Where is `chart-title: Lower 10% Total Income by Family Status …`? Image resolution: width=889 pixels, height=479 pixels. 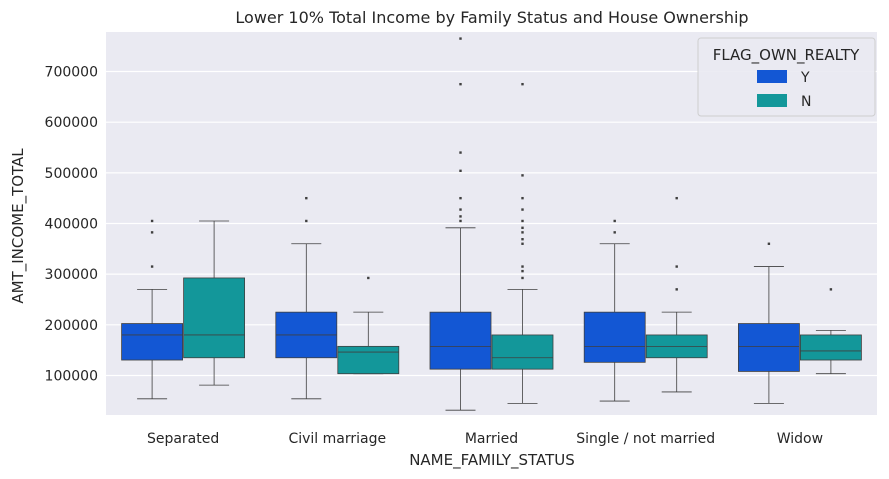
chart-title: Lower 10% Total Income by Family Status … is located at coordinates (491, 17).